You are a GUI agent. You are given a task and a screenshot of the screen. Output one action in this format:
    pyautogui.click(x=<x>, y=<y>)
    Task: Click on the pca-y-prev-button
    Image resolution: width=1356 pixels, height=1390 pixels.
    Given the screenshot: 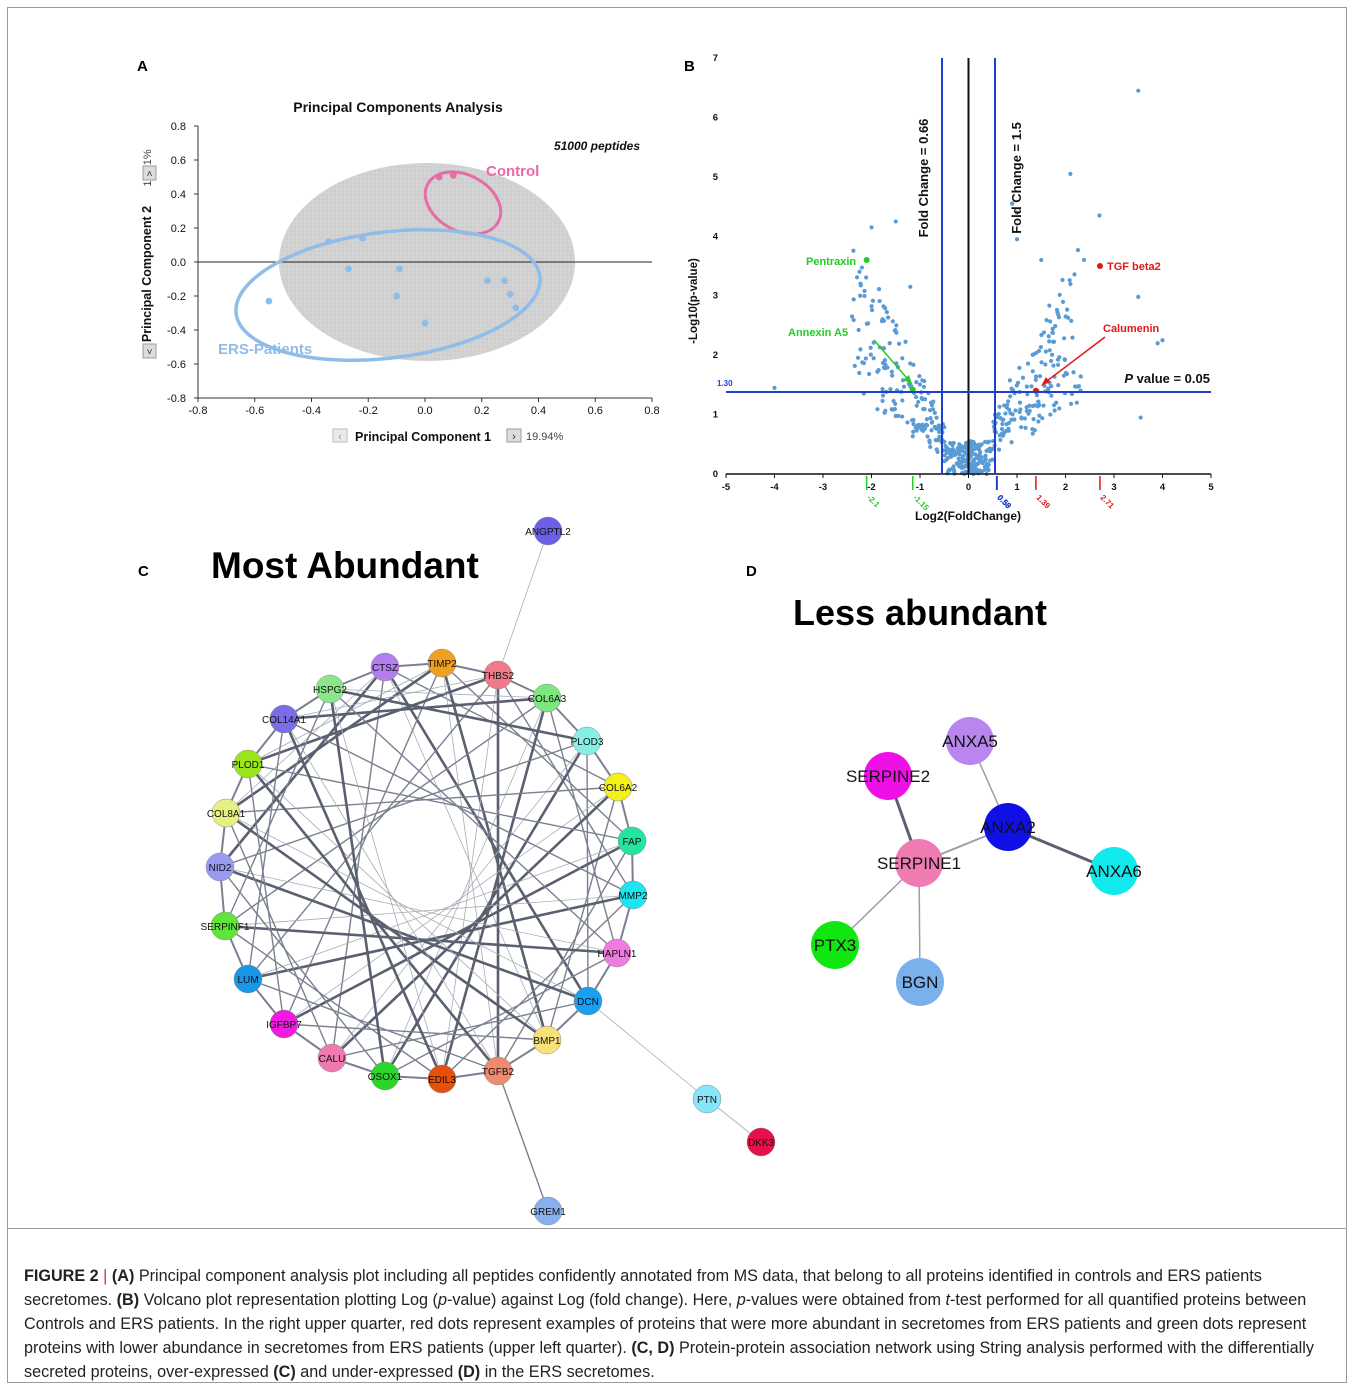 What is the action you would take?
    pyautogui.click(x=149, y=351)
    